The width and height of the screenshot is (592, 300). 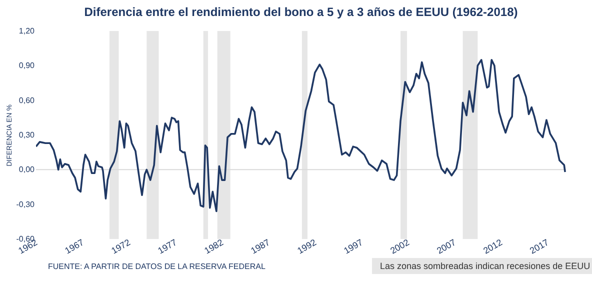 What do you see at coordinates (27, 169) in the screenshot?
I see `y-tick-label: 0,00` at bounding box center [27, 169].